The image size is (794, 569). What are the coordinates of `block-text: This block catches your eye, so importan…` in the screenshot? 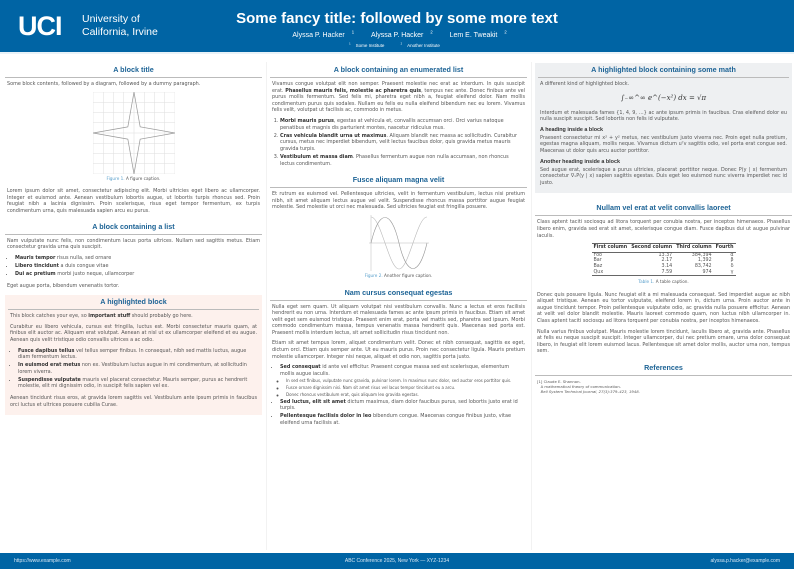 It's located at (101, 316).